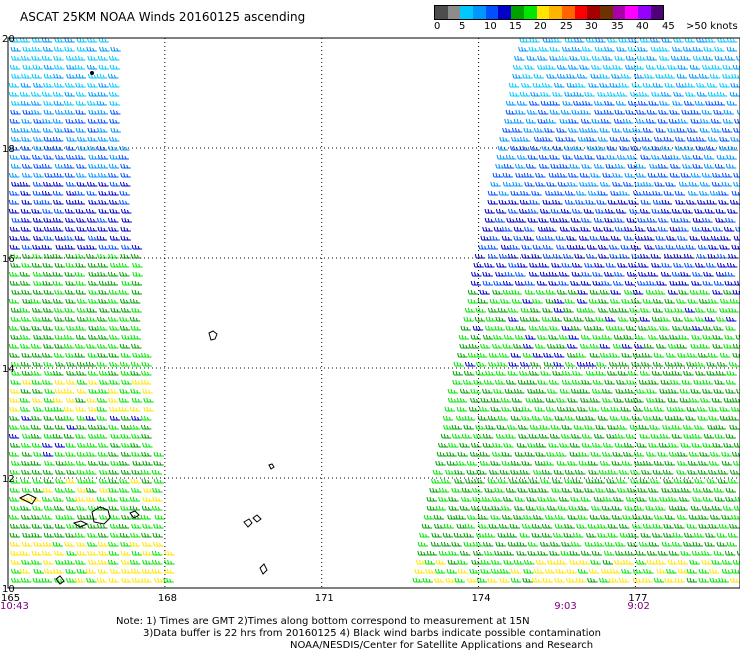 The image size is (740, 651). Describe the element at coordinates (441, 12) in the screenshot. I see `legend-swatch` at that location.